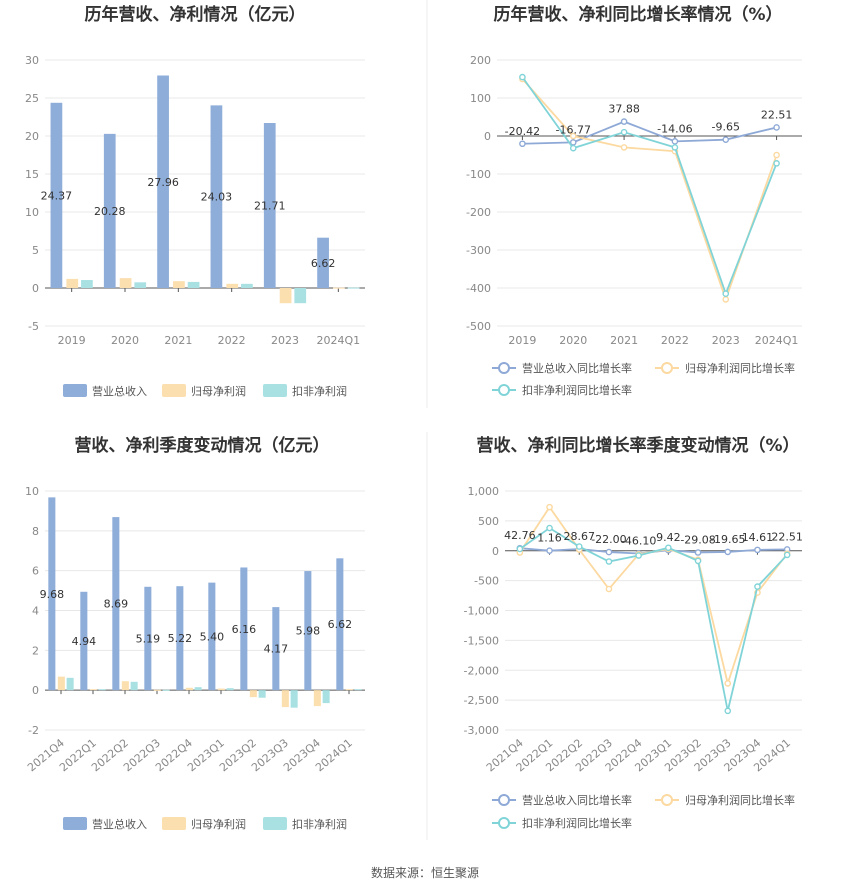  I want to click on x-tick-label: 2024Q1, so click(334, 755).